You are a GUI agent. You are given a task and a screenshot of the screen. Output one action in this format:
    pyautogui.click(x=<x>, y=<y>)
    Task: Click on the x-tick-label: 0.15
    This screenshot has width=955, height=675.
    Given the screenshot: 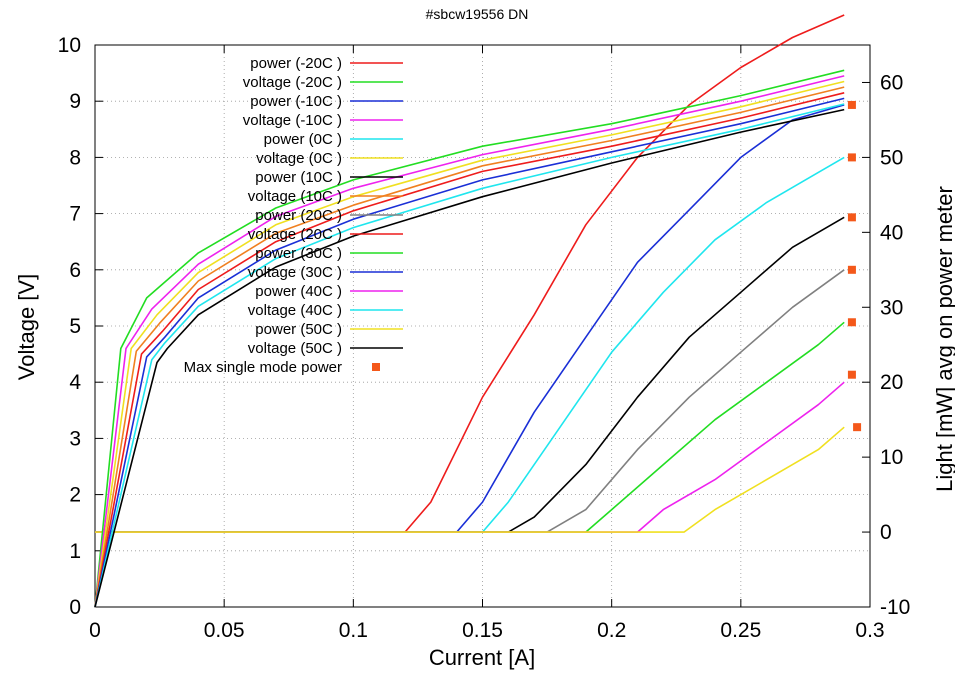 What is the action you would take?
    pyautogui.click(x=482, y=630)
    